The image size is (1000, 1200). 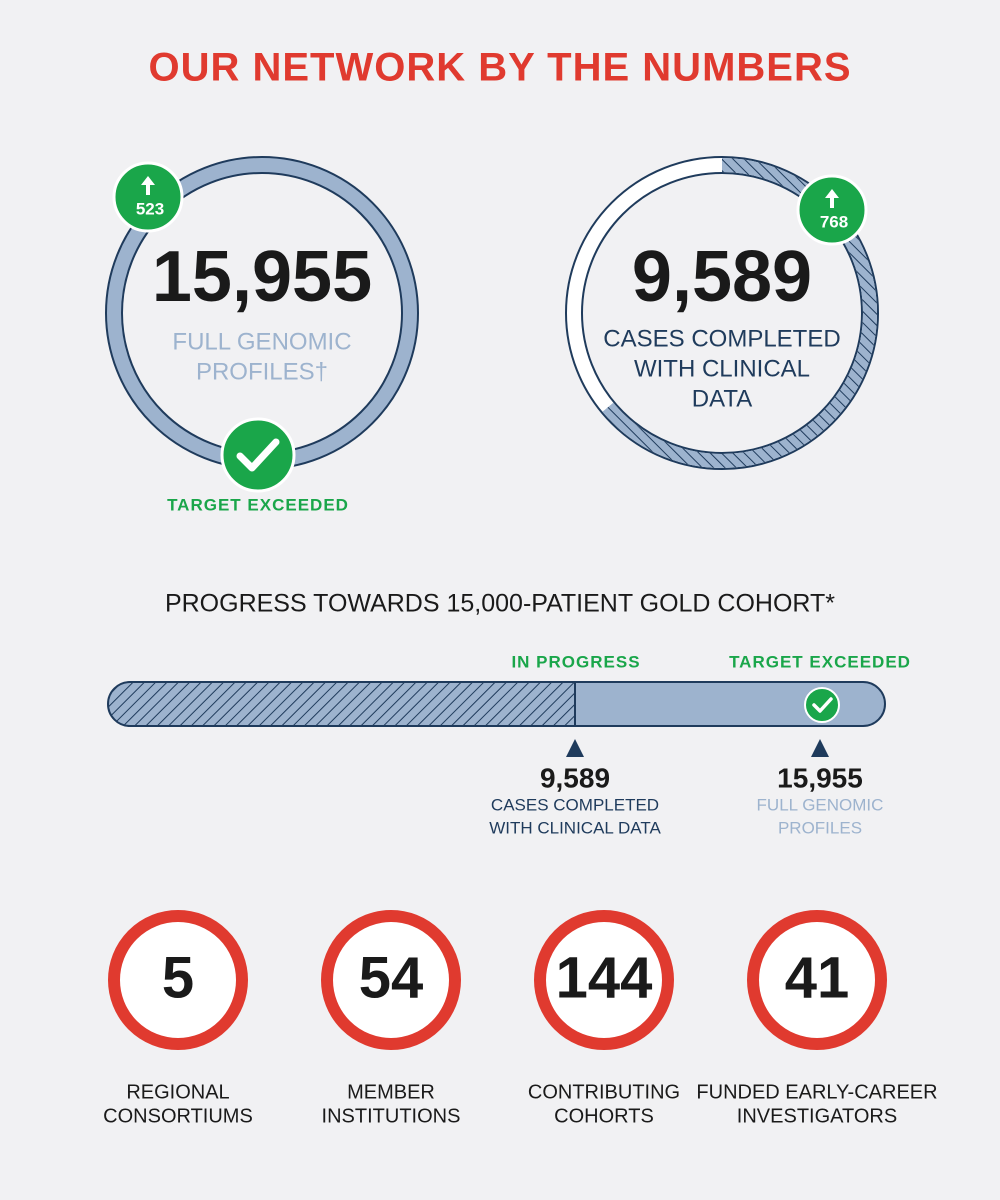 What do you see at coordinates (817, 1116) in the screenshot?
I see `stat-label: INVESTIGATORS` at bounding box center [817, 1116].